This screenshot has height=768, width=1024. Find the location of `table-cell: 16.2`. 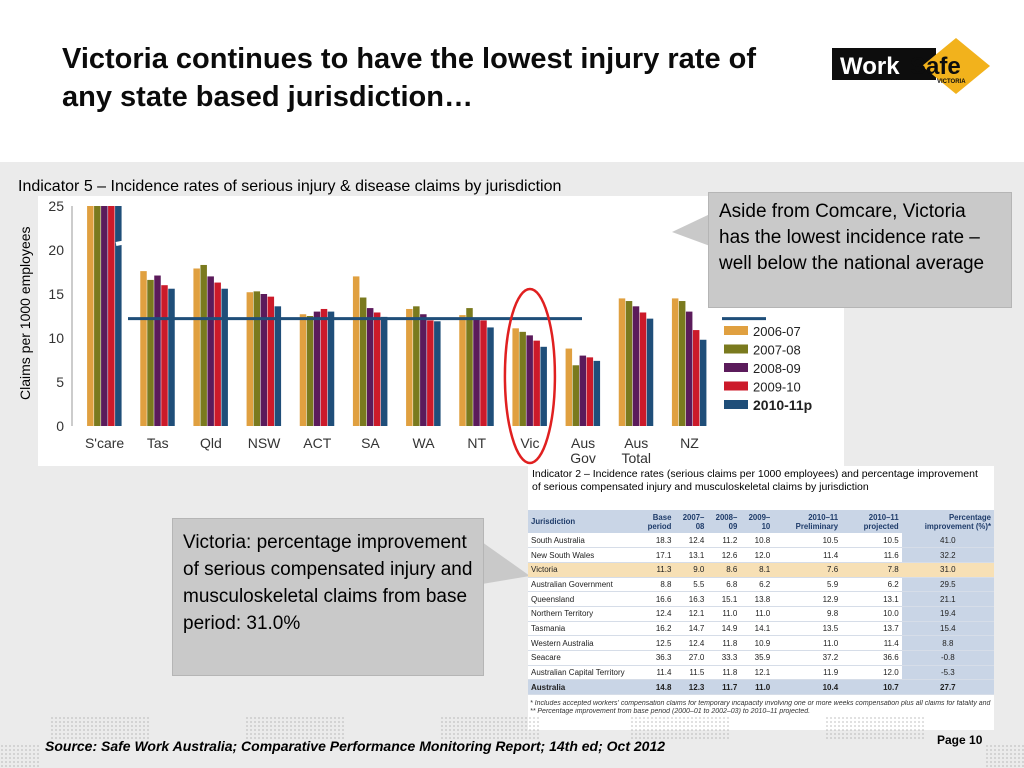

table-cell: 16.2 is located at coordinates (653, 629).